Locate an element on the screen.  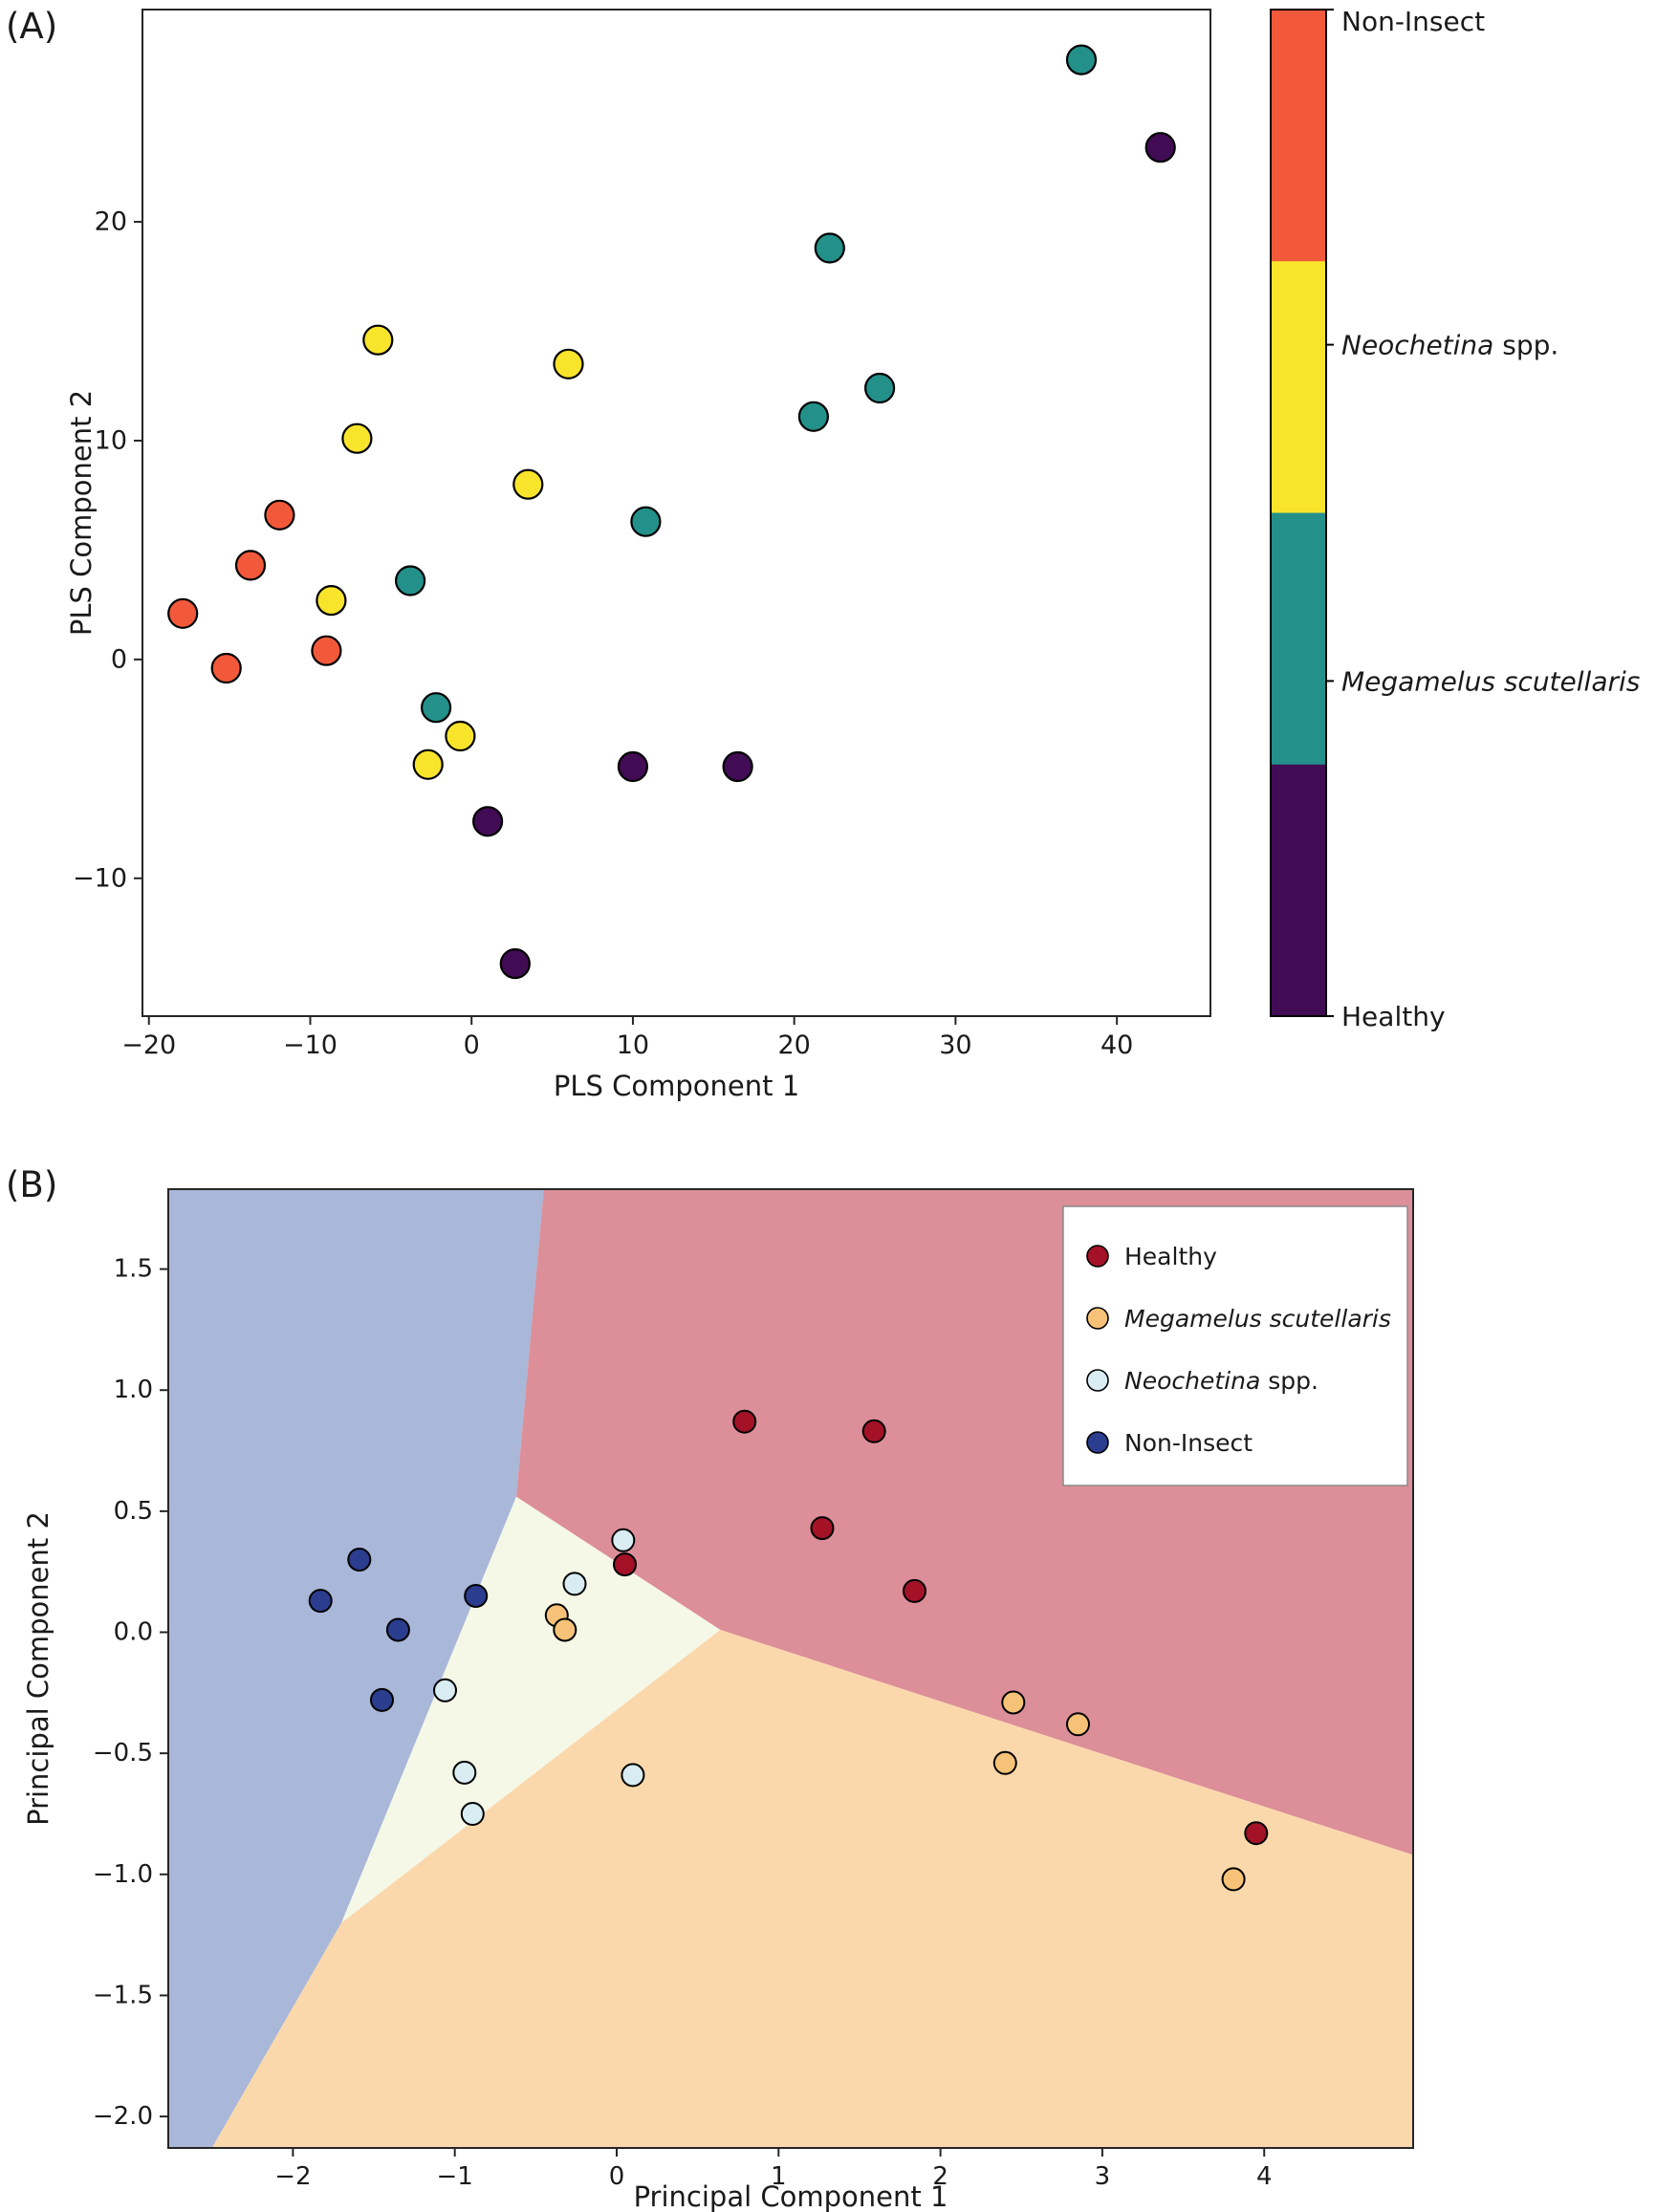
panel-a-label: (A) is located at coordinates (32, 26).